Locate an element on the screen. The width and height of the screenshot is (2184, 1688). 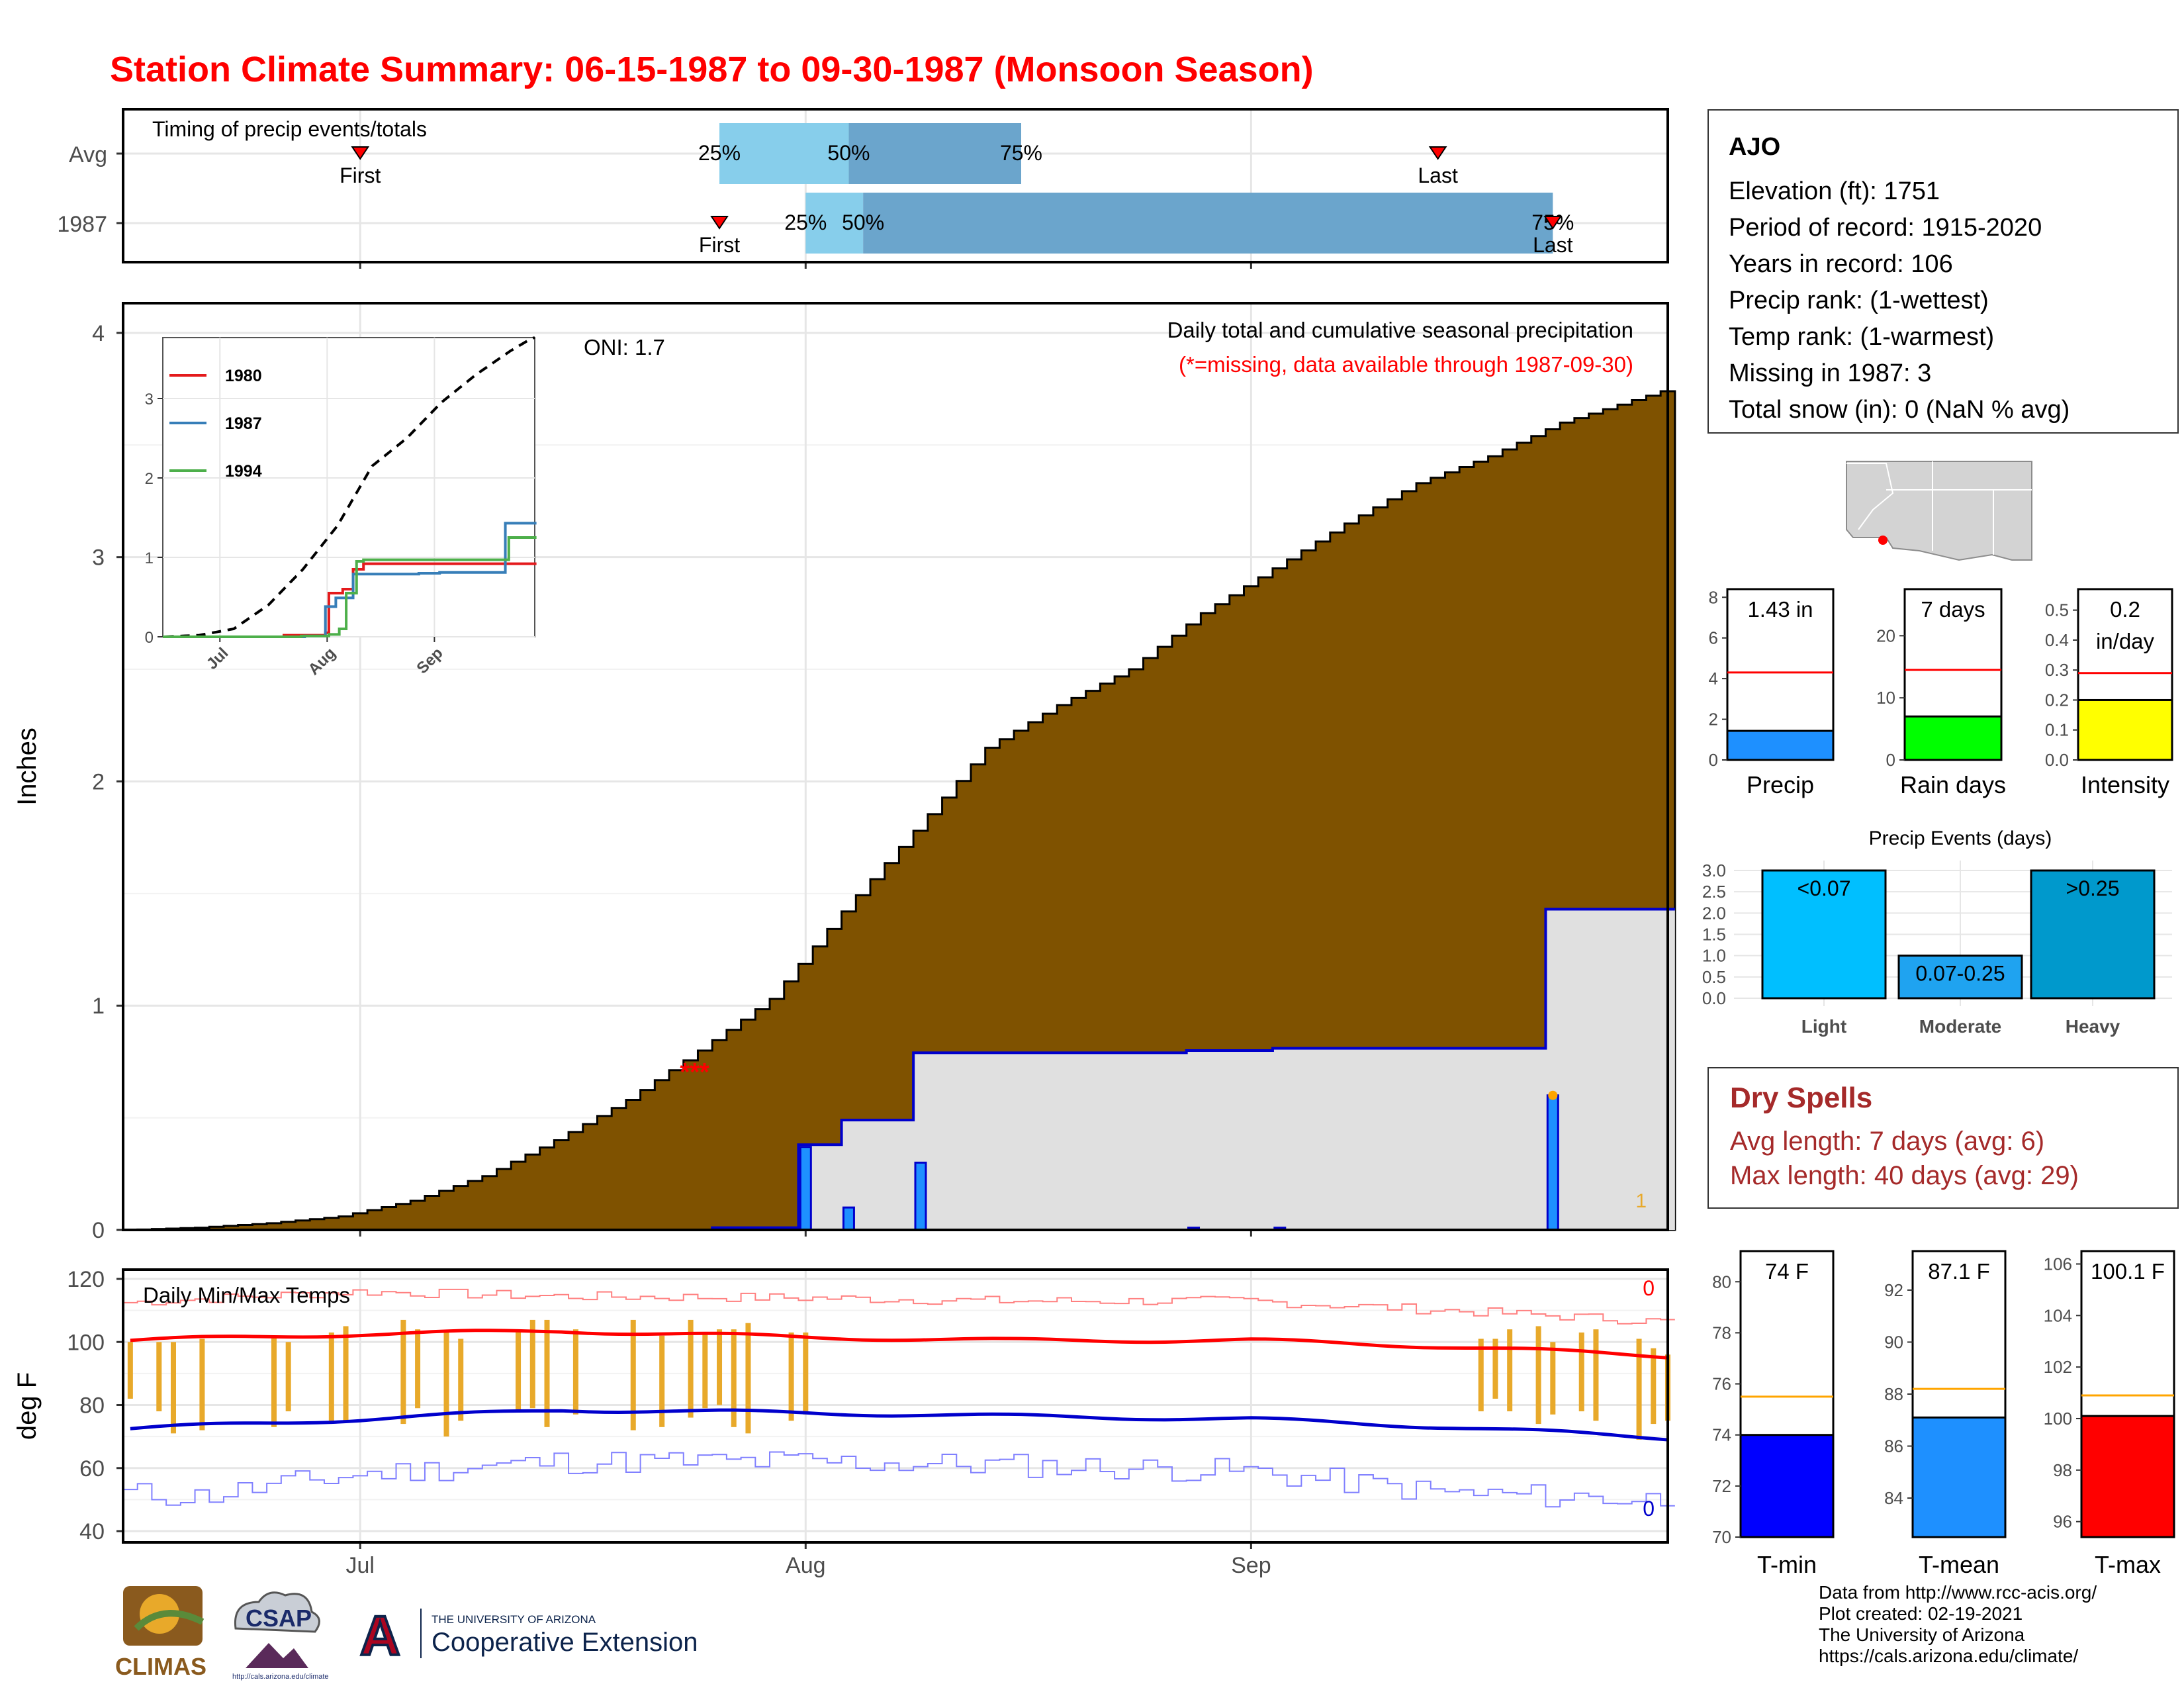
temp-y-tick-label: 60 is located at coordinates (92, 1468).